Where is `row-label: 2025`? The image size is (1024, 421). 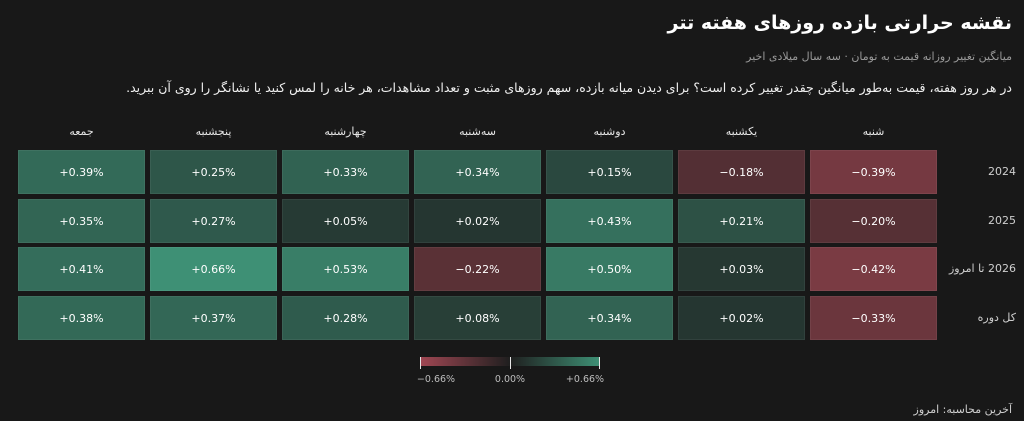
row-label: 2025 is located at coordinates (1002, 220).